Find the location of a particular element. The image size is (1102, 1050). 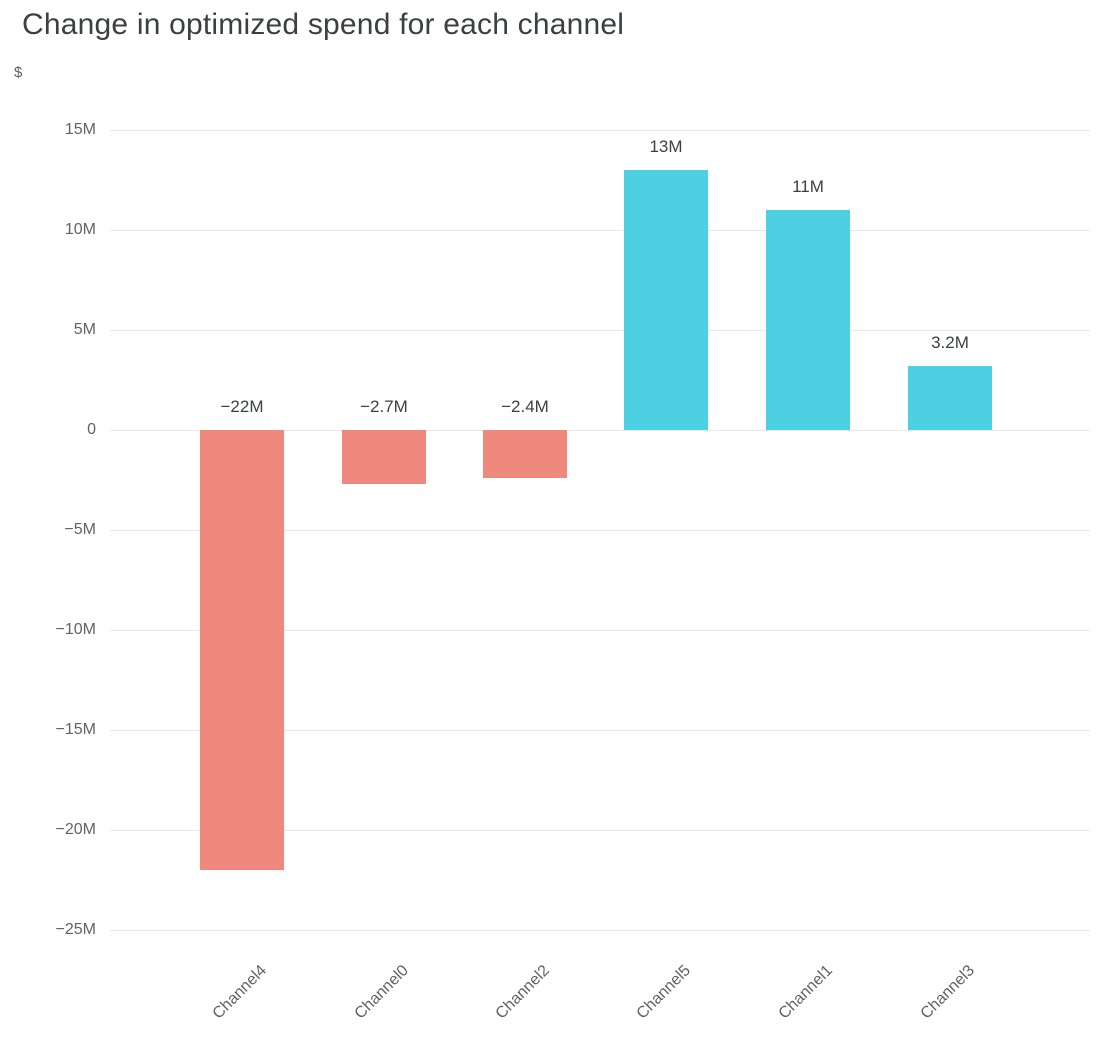

bar-value-label: 11M is located at coordinates (808, 186).